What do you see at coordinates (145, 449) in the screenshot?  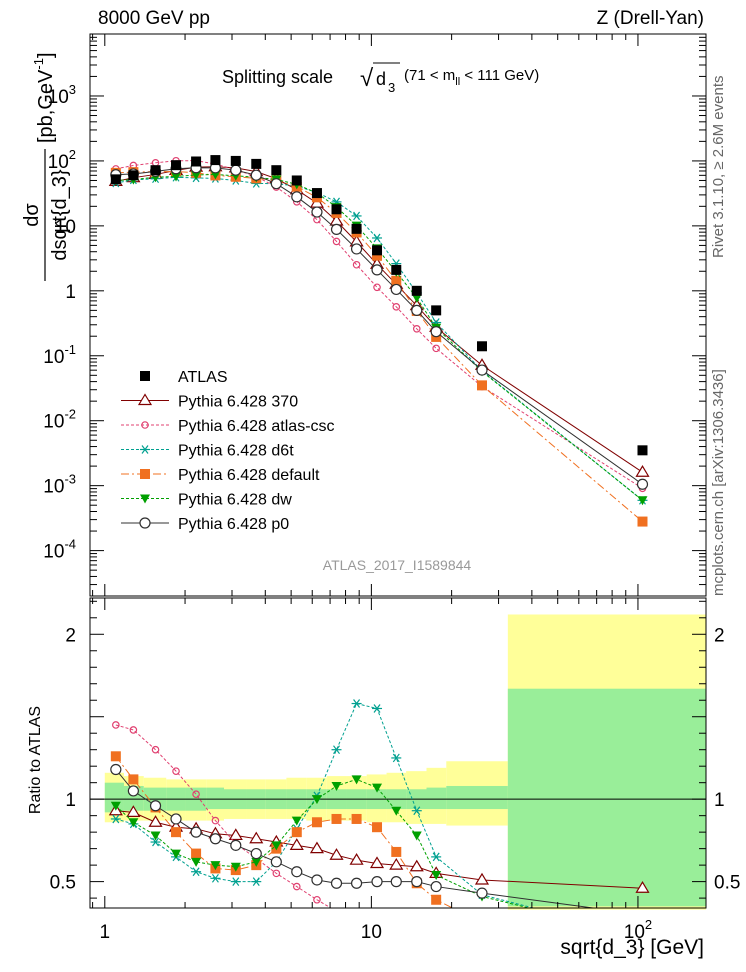 I see `legend-marker-d6t-c` at bounding box center [145, 449].